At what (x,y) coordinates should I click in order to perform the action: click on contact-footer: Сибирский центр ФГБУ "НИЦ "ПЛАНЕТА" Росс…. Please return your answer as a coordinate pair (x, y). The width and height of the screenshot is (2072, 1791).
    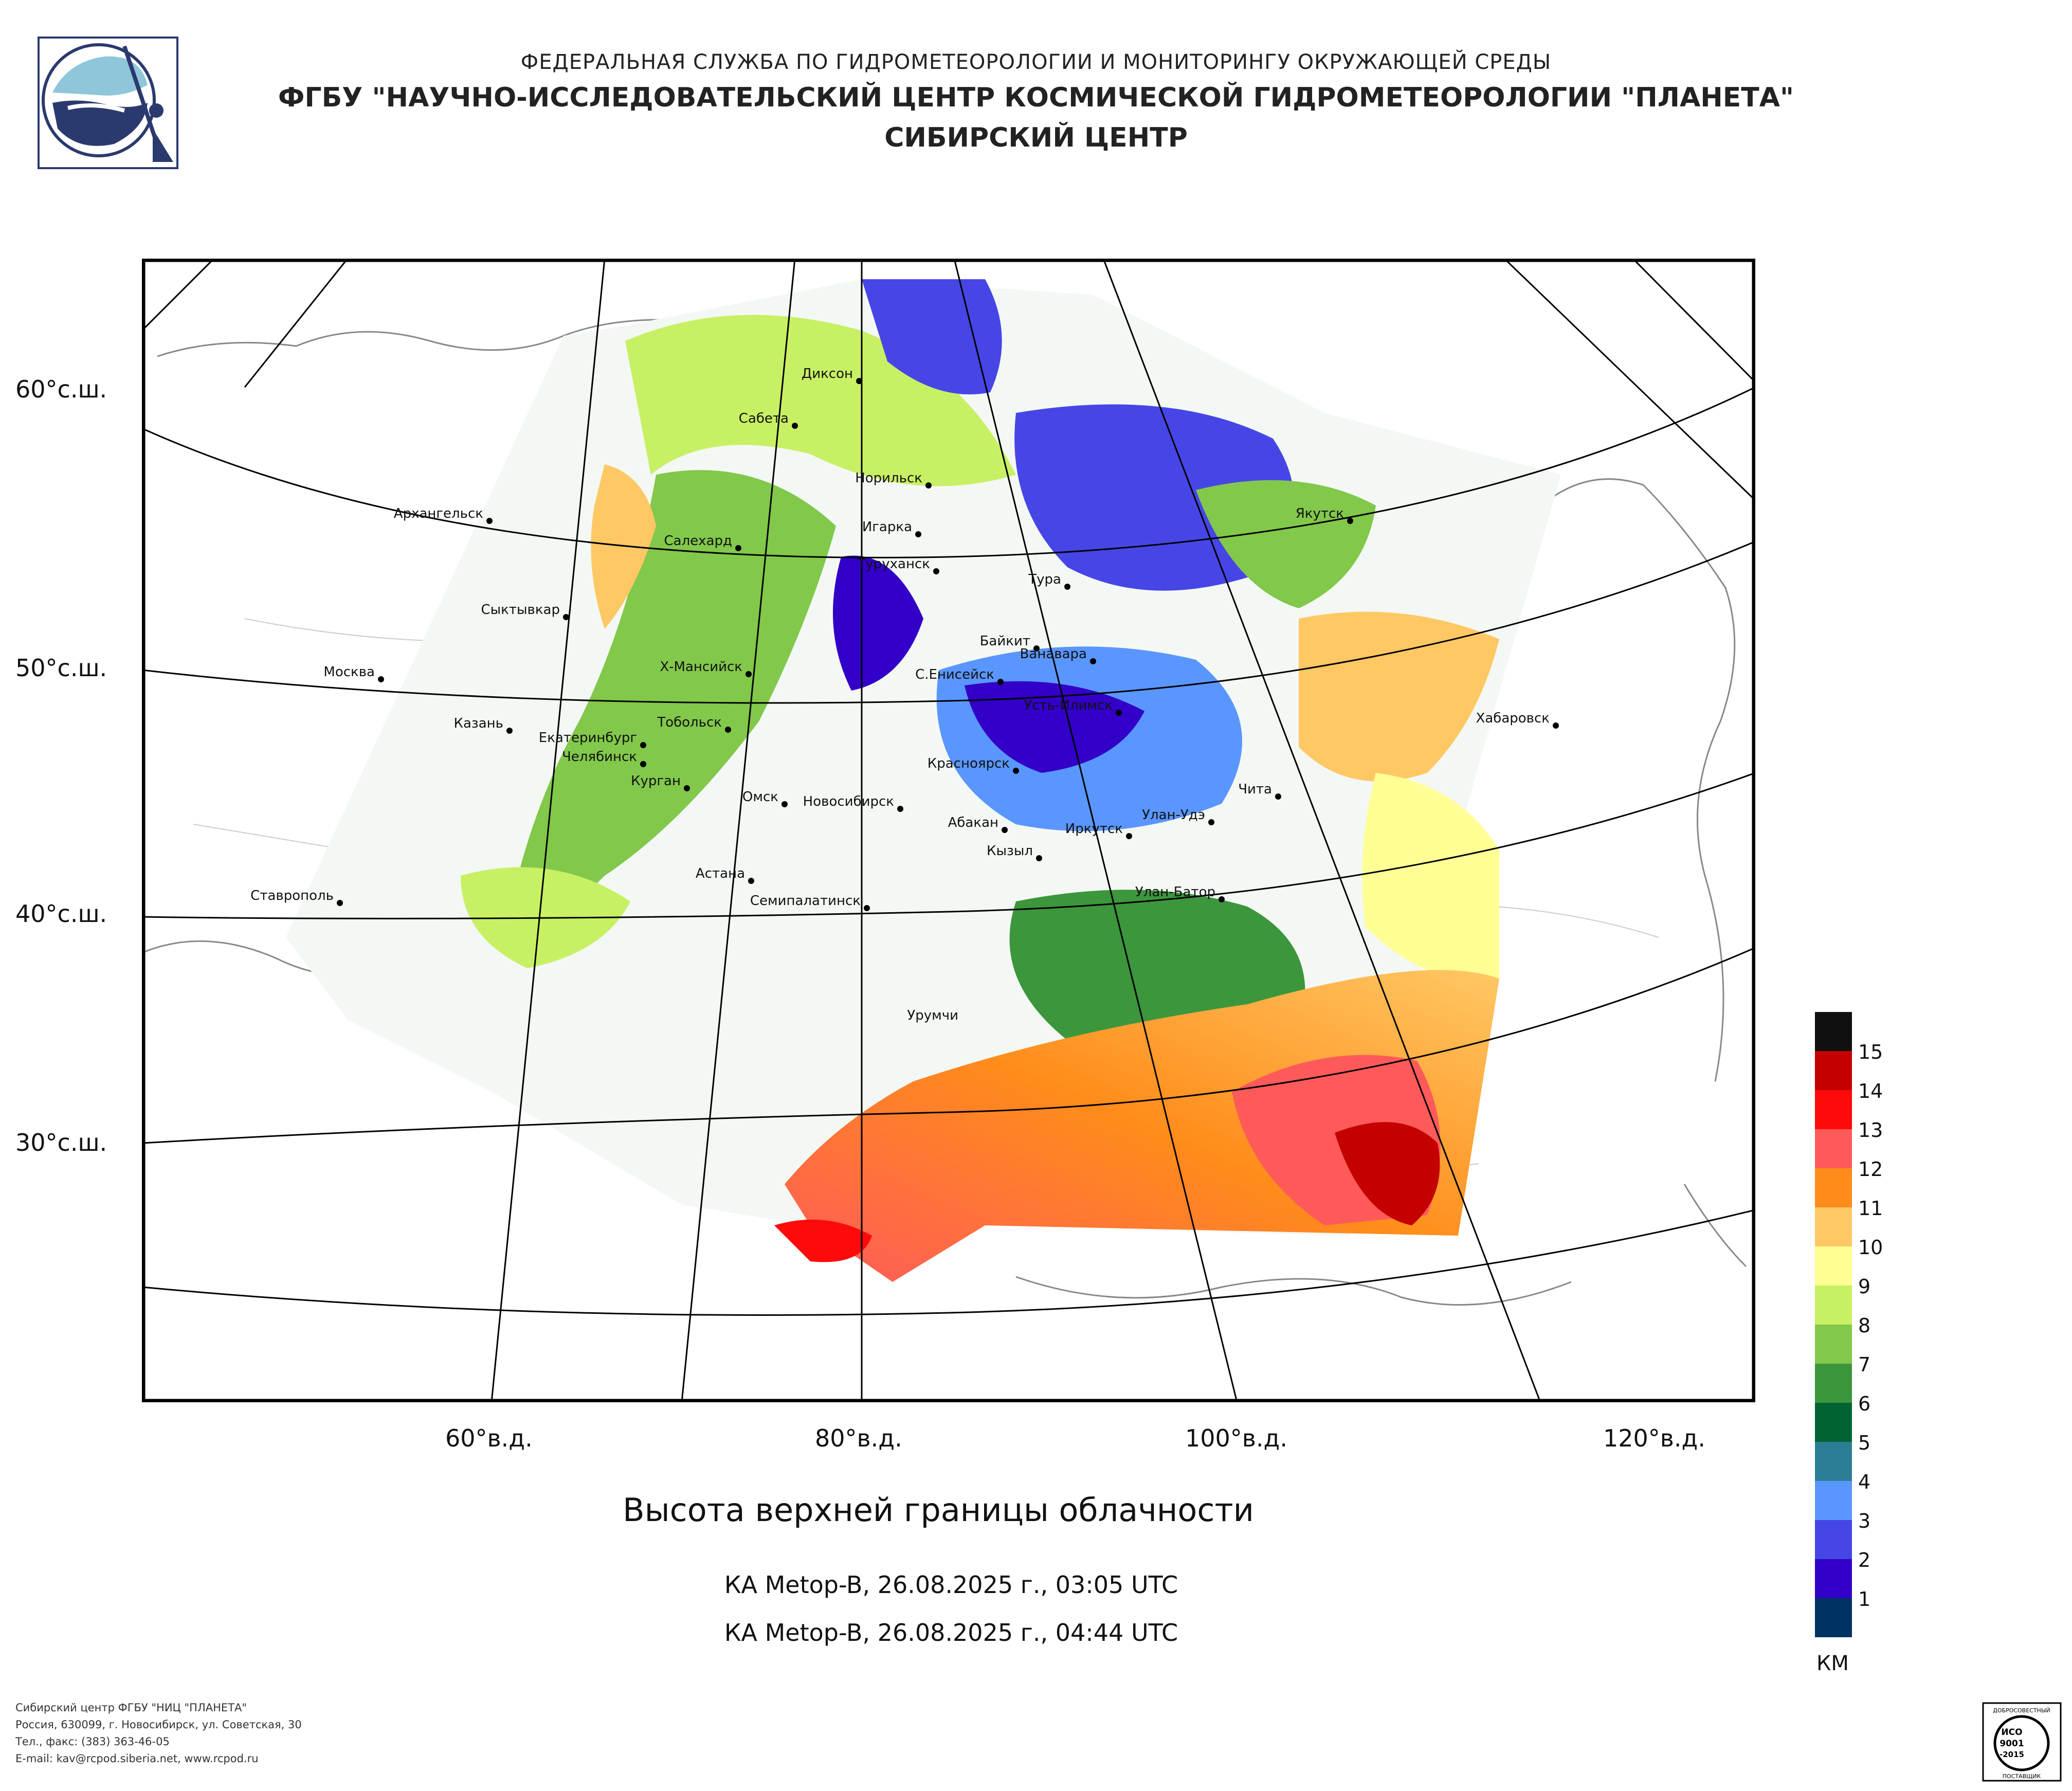
    Looking at the image, I should click on (158, 1733).